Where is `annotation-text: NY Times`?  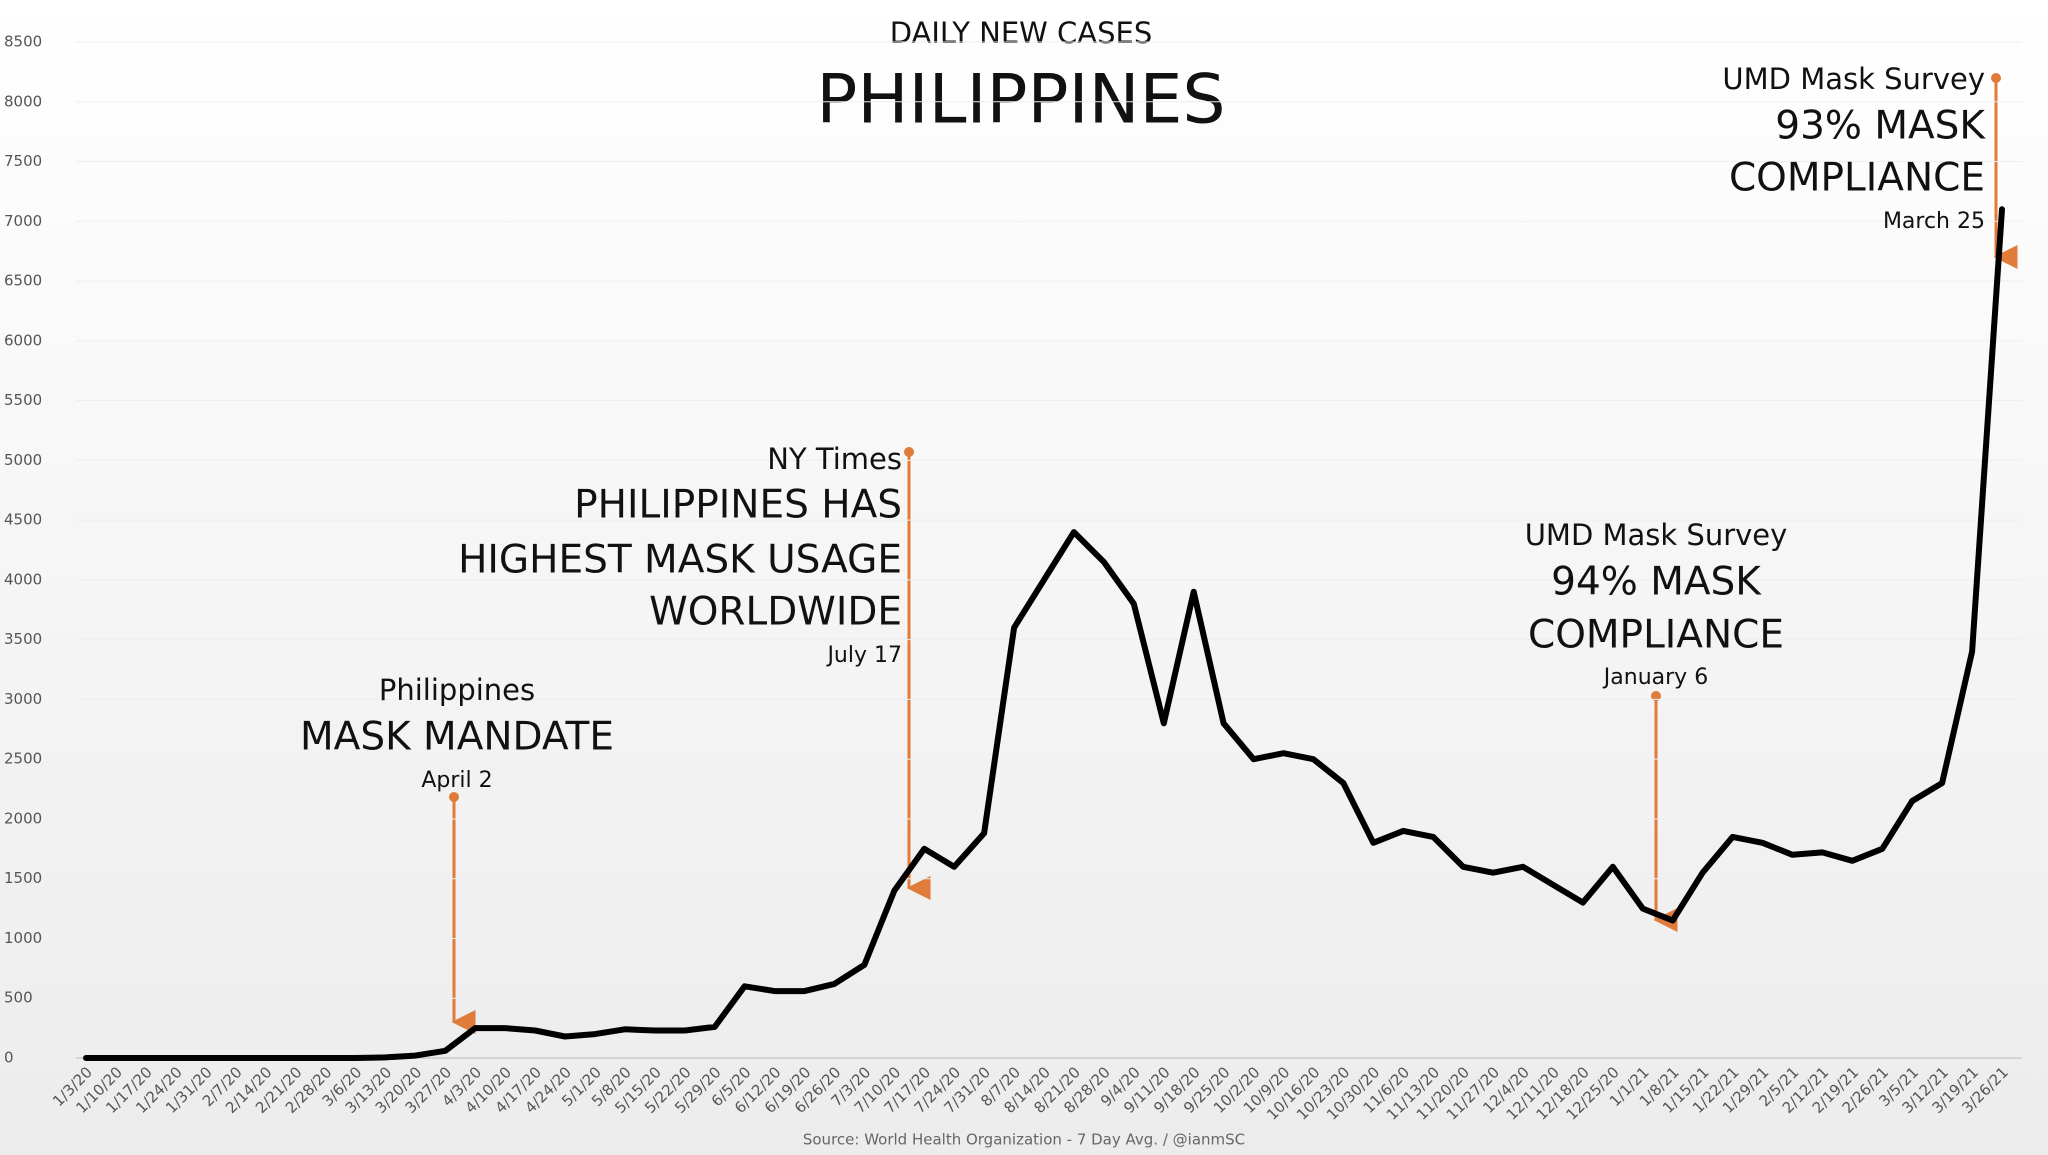 annotation-text: NY Times is located at coordinates (834, 459).